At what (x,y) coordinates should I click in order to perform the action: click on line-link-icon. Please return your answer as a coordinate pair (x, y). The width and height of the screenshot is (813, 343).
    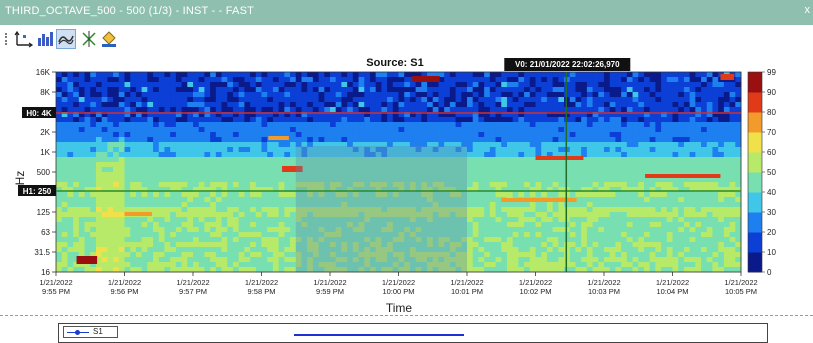
    Looking at the image, I should click on (66, 40).